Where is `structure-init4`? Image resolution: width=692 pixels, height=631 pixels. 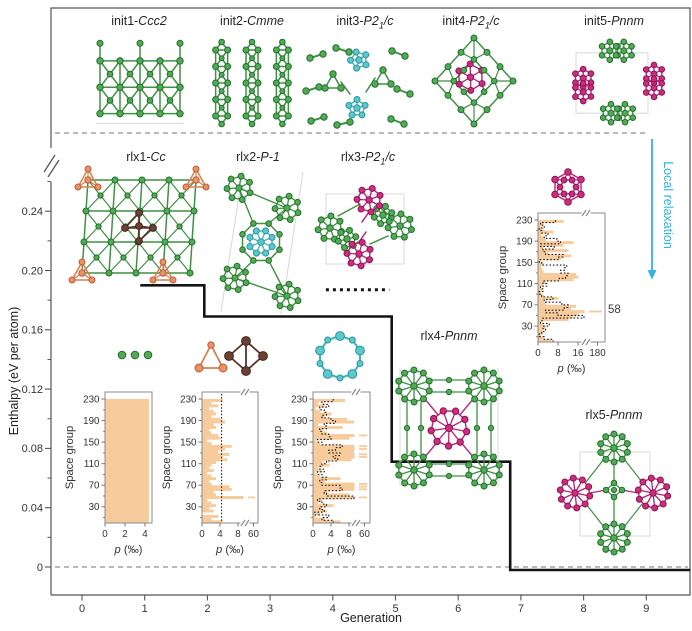 structure-init4 is located at coordinates (474, 81).